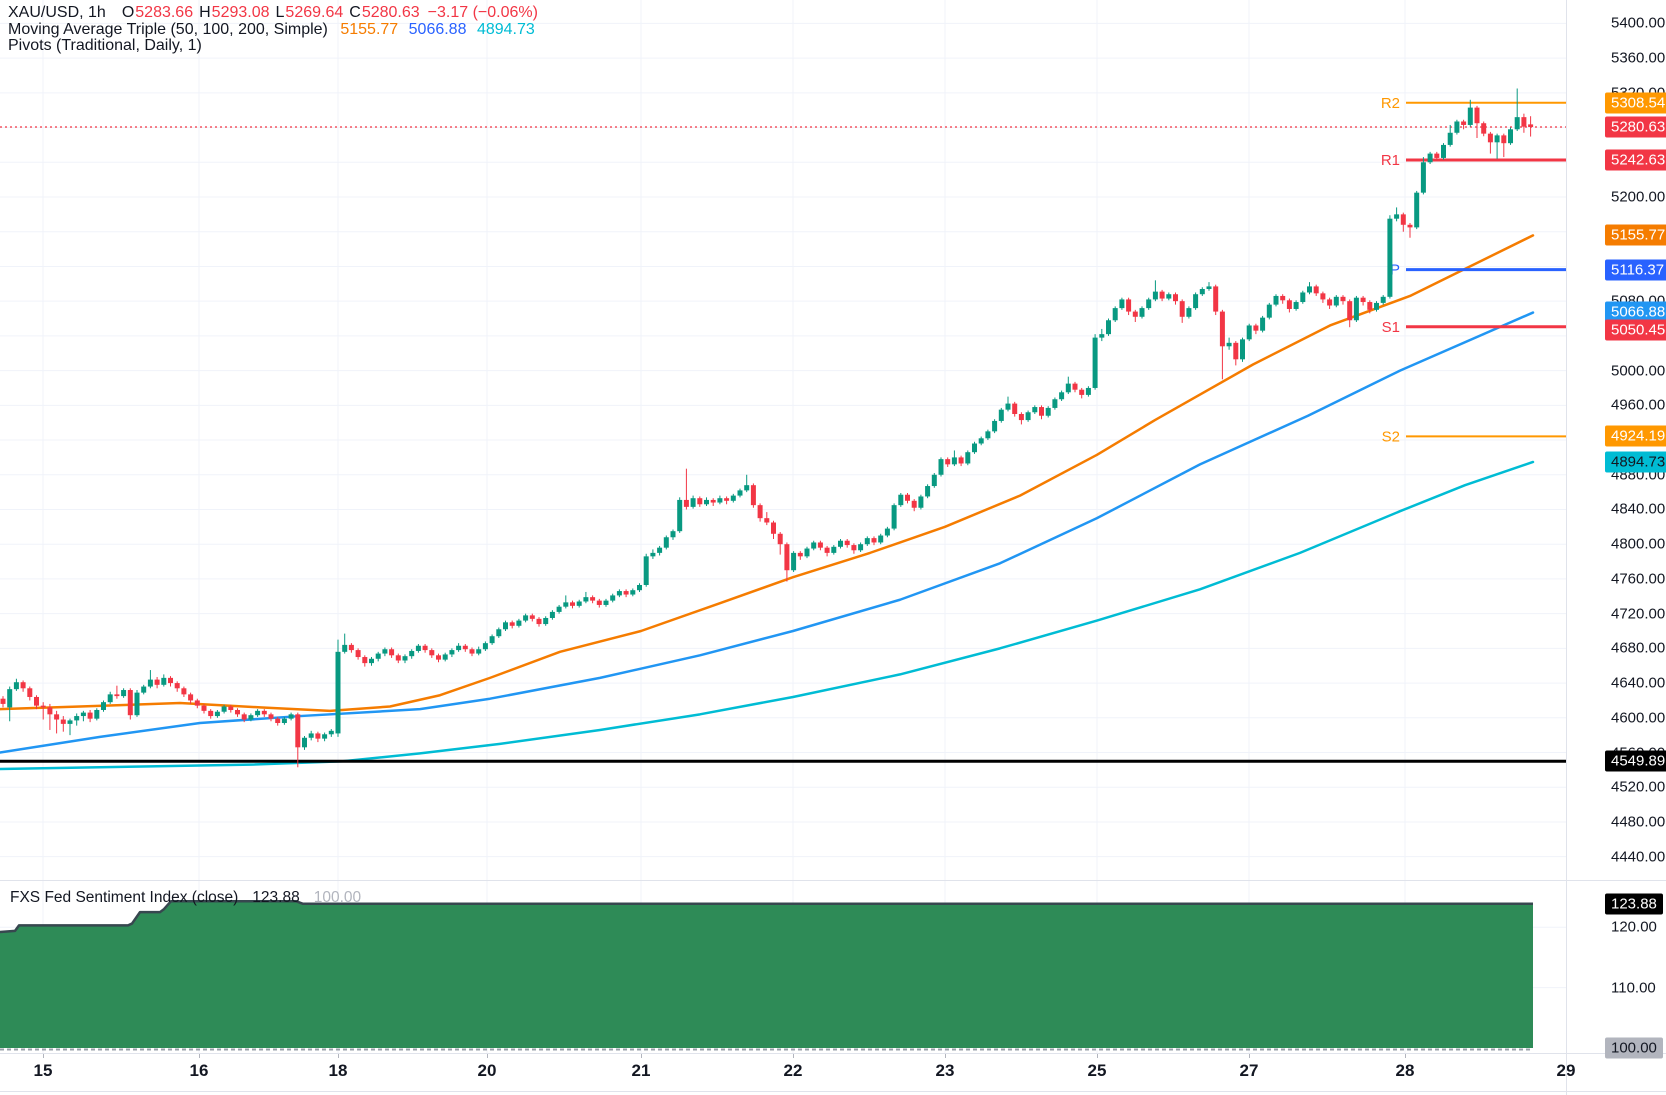  What do you see at coordinates (338, 1070) in the screenshot?
I see `time-axis-label-18: 18` at bounding box center [338, 1070].